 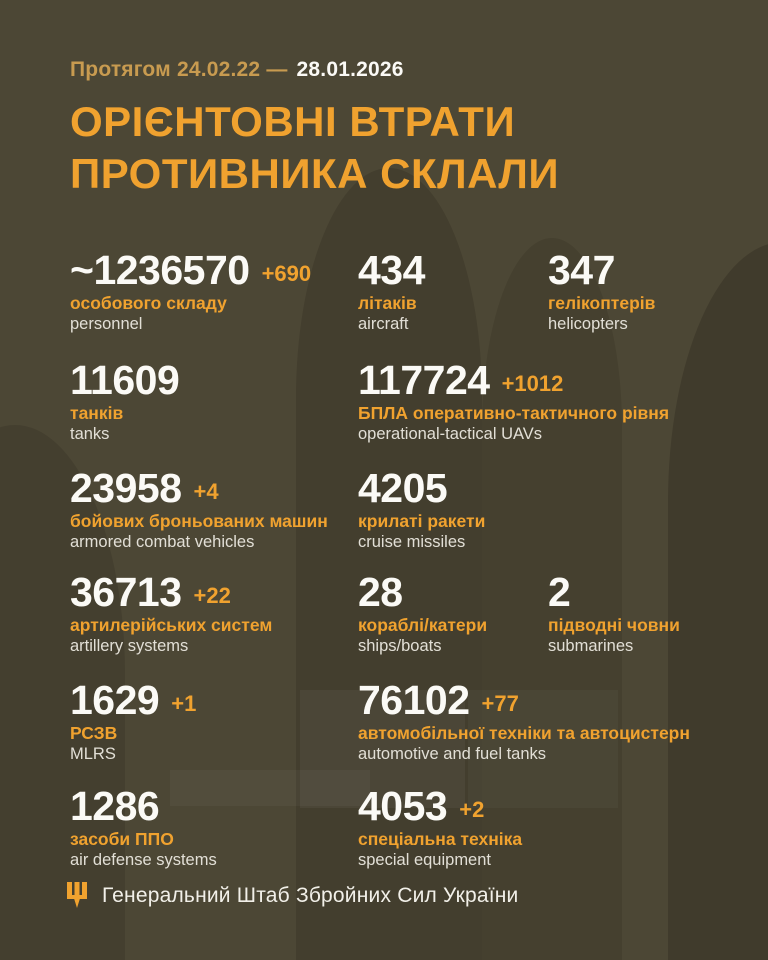 I want to click on stat-label-ua: РСЗВ, so click(x=94, y=733).